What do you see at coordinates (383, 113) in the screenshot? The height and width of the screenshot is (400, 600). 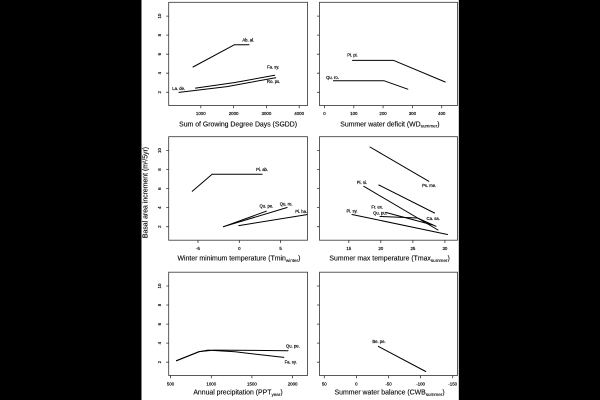 I see `svg-text: 200` at bounding box center [383, 113].